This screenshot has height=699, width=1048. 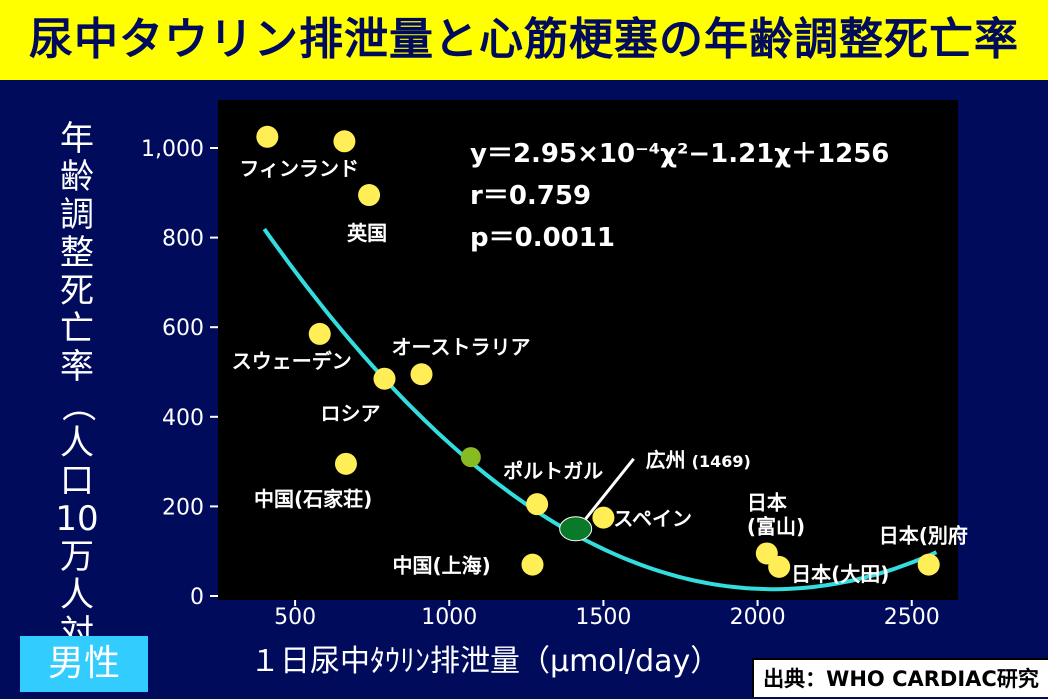 What do you see at coordinates (542, 238) in the screenshot?
I see `p-value: p＝0.0011` at bounding box center [542, 238].